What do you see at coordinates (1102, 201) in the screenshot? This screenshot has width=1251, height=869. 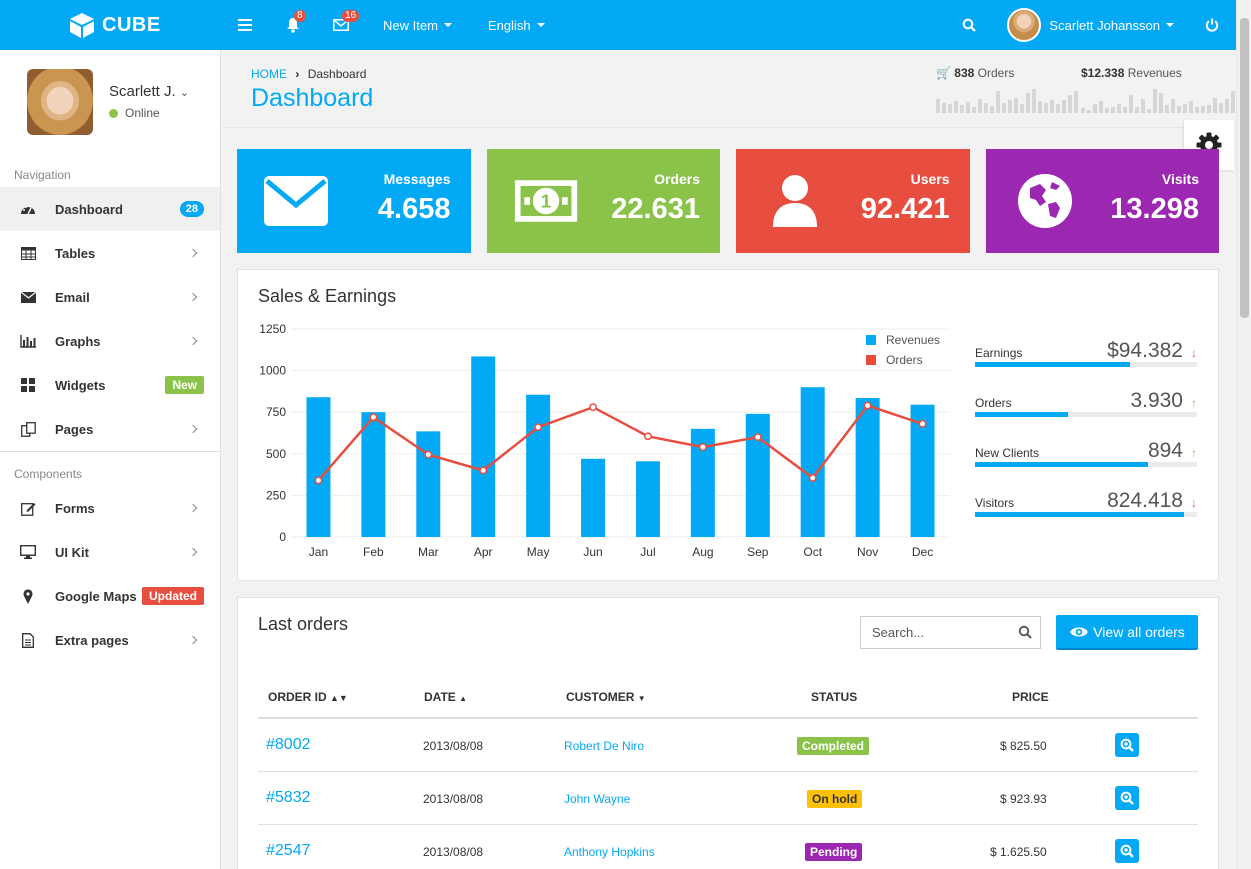 I see `visits-box: Visits 13.298` at bounding box center [1102, 201].